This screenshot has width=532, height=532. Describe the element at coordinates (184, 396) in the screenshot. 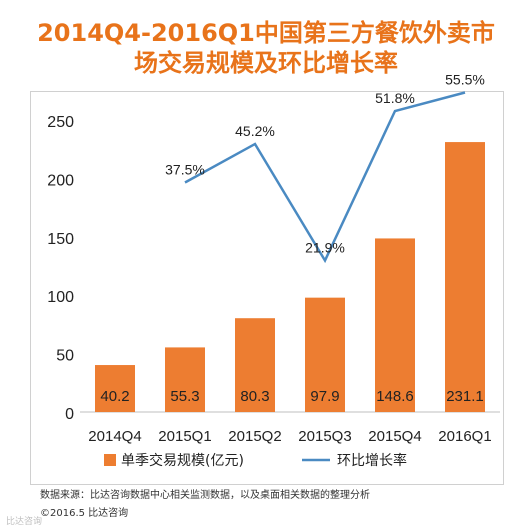

I see `bar-value-label: 55.3` at that location.